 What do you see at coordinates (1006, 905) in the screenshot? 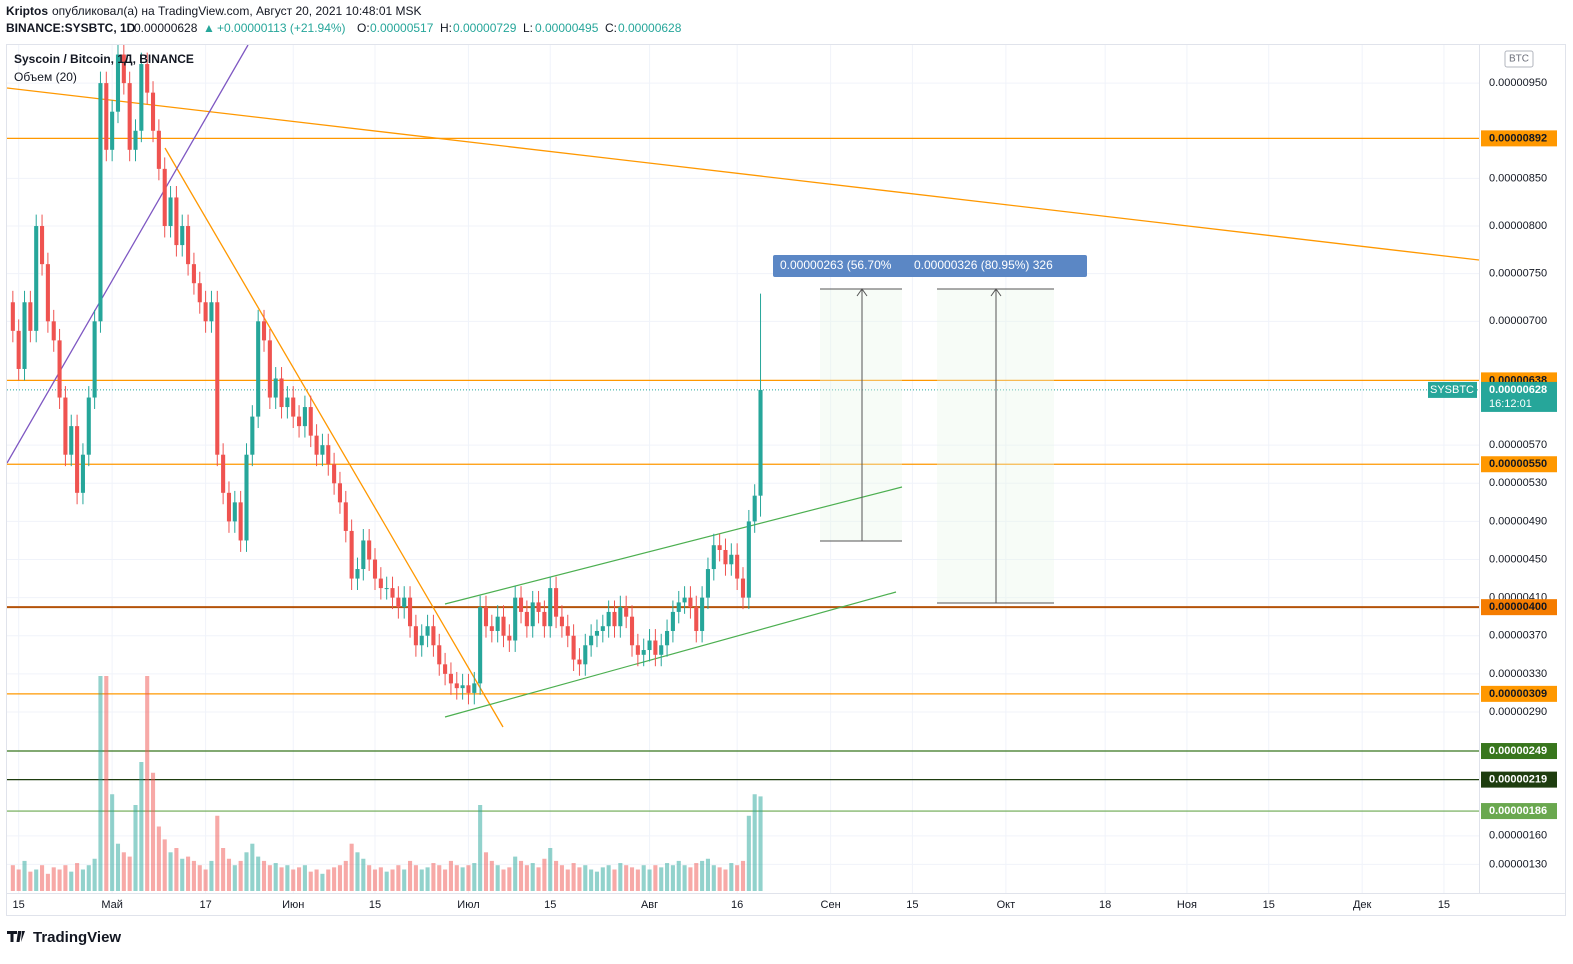
I see `x-tick-label: Окт` at bounding box center [1006, 905].